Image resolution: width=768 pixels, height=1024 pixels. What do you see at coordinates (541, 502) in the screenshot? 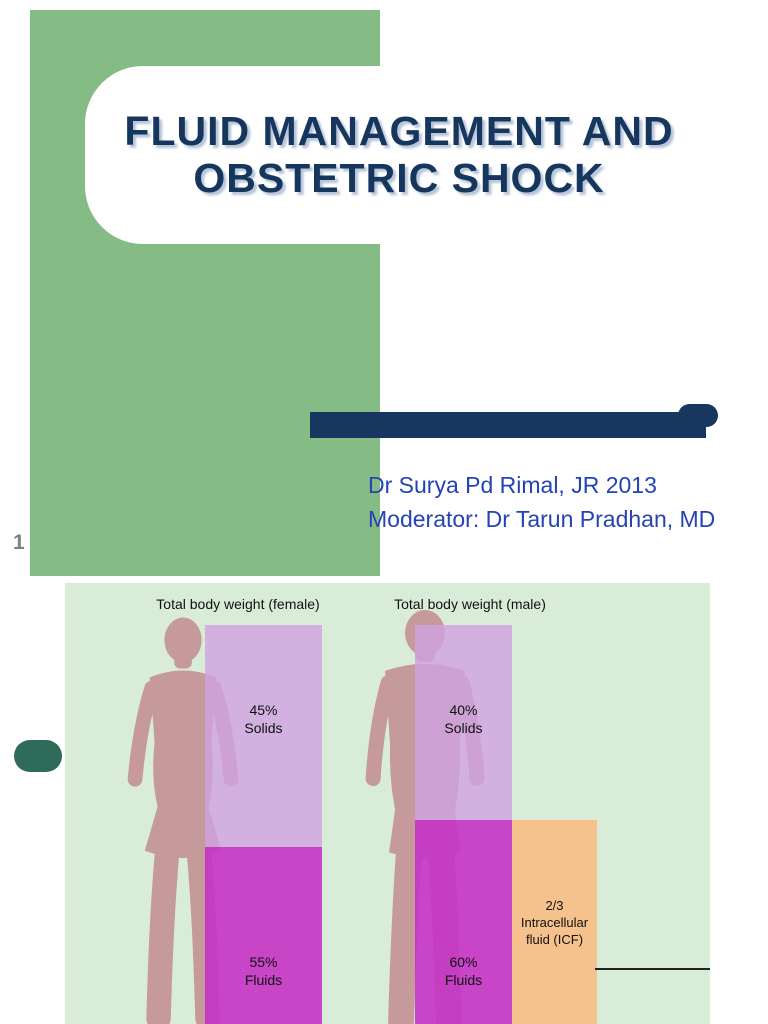
I see `author-block: Dr Surya Pd Rimal, JR 2013 Moderator` at bounding box center [541, 502].